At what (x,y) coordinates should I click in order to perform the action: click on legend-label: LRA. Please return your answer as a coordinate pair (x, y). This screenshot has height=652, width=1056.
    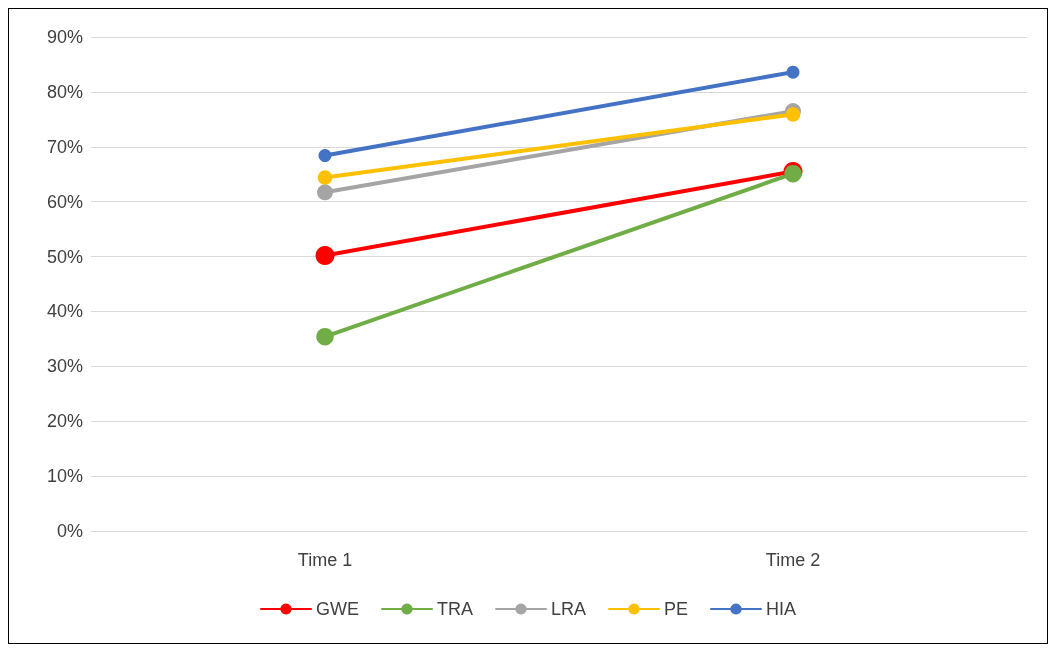
    Looking at the image, I should click on (568, 609).